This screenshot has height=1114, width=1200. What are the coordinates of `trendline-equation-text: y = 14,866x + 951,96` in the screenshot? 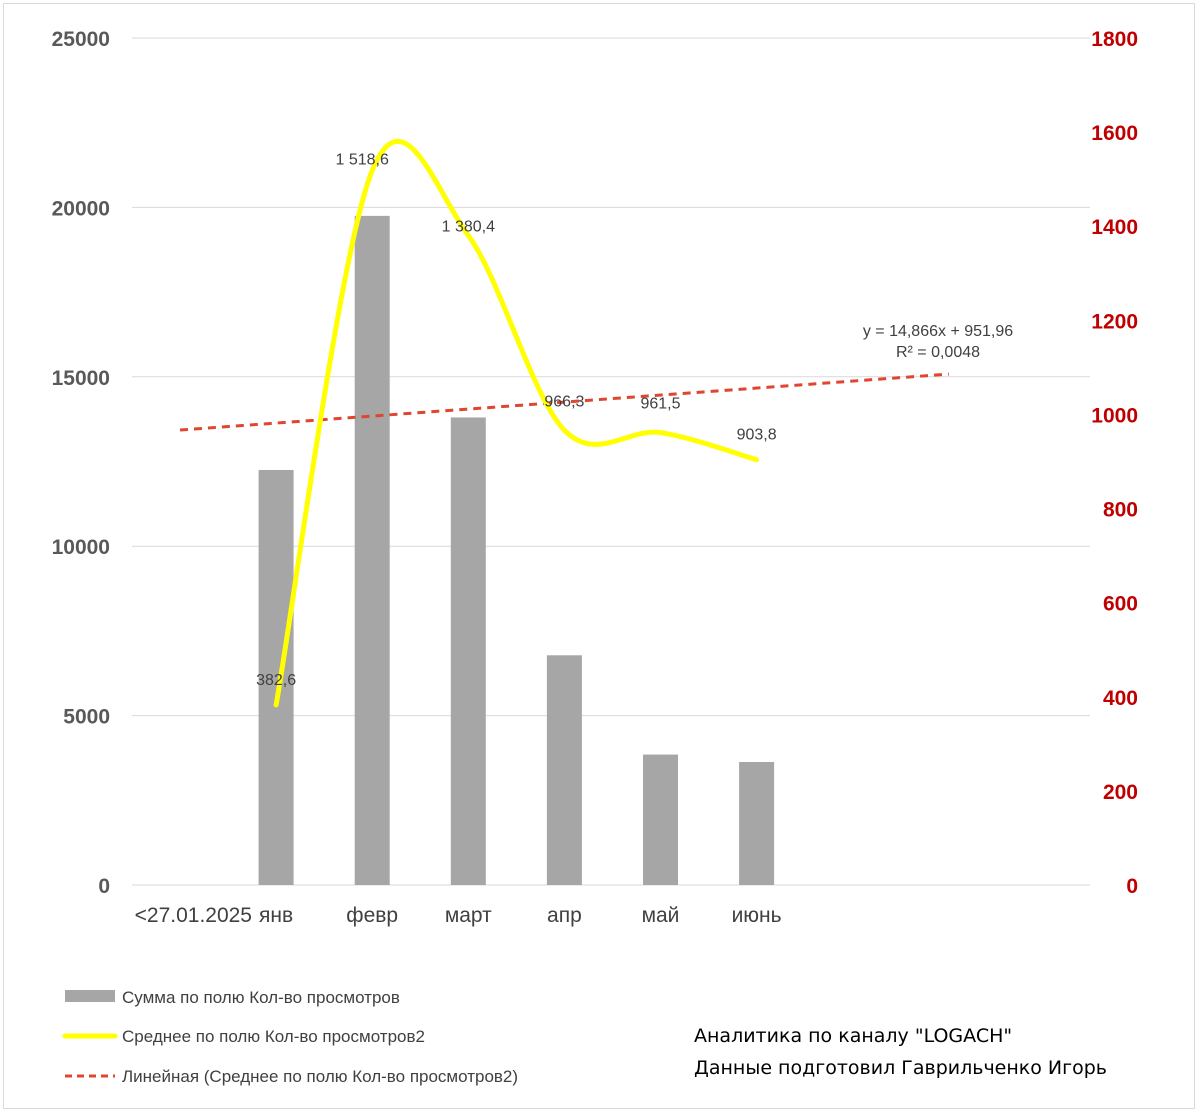 It's located at (938, 331).